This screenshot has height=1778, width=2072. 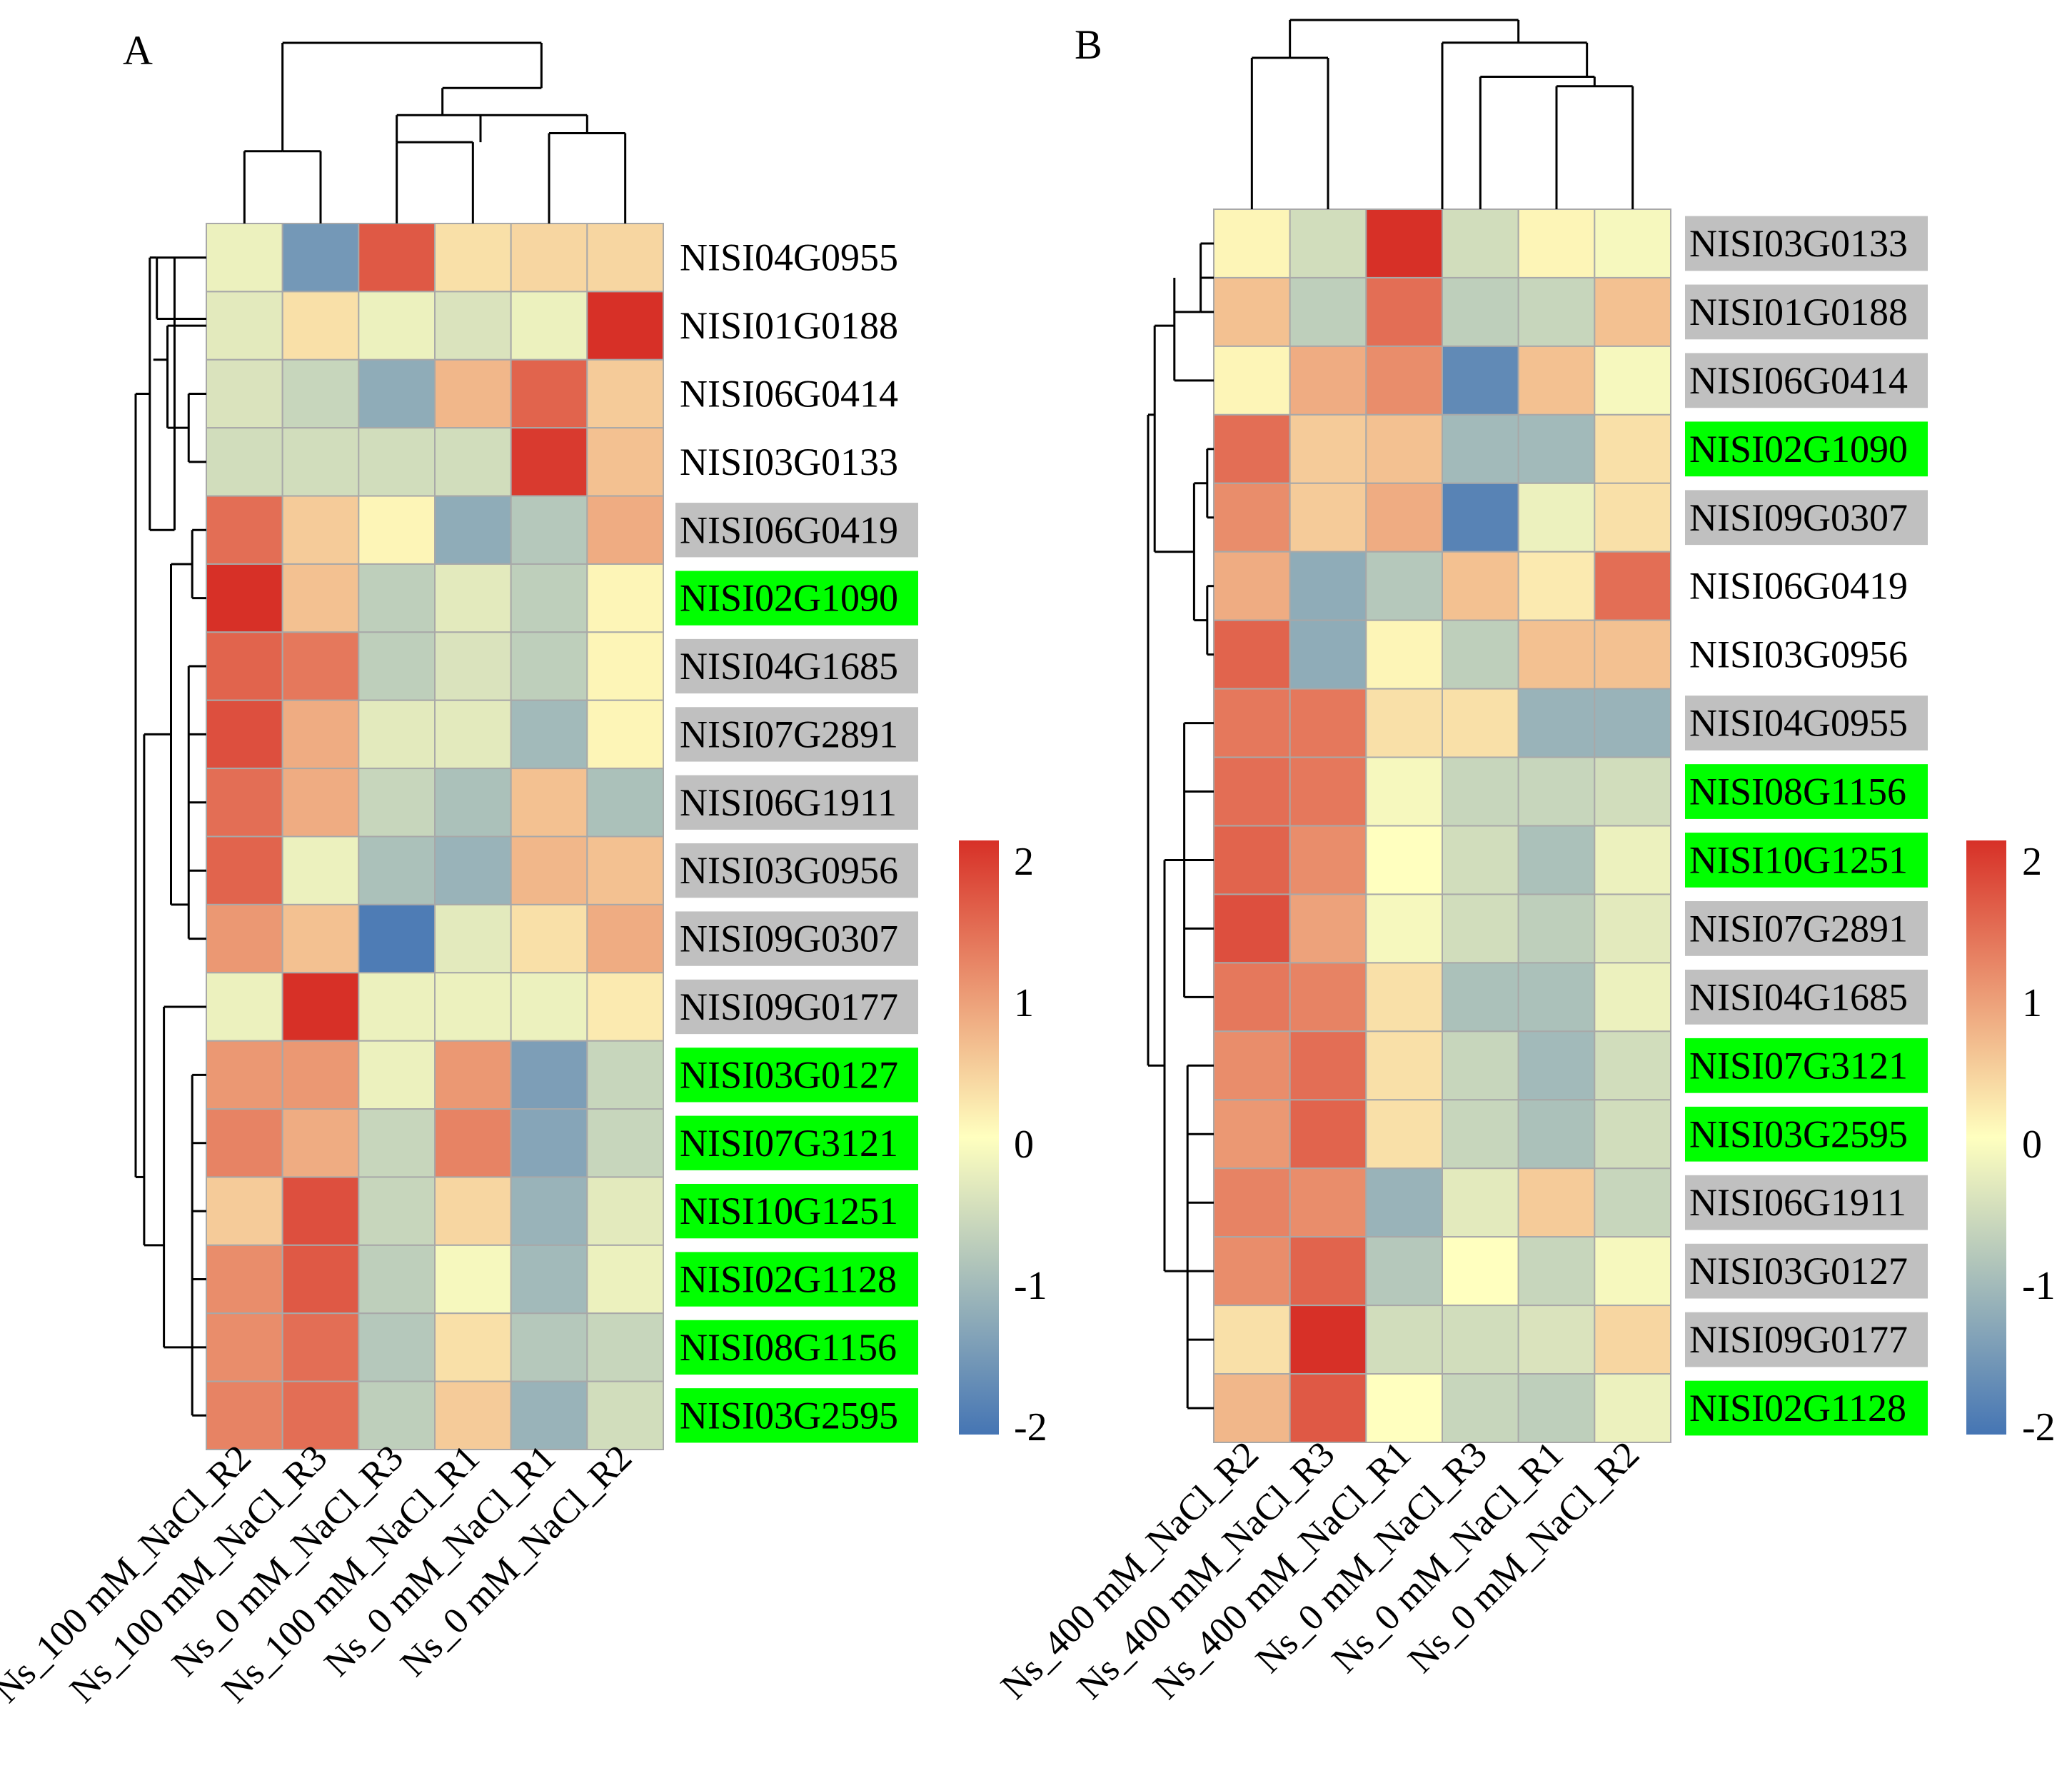 What do you see at coordinates (2032, 1144) in the screenshot?
I see `colorbar-tick-label: 0` at bounding box center [2032, 1144].